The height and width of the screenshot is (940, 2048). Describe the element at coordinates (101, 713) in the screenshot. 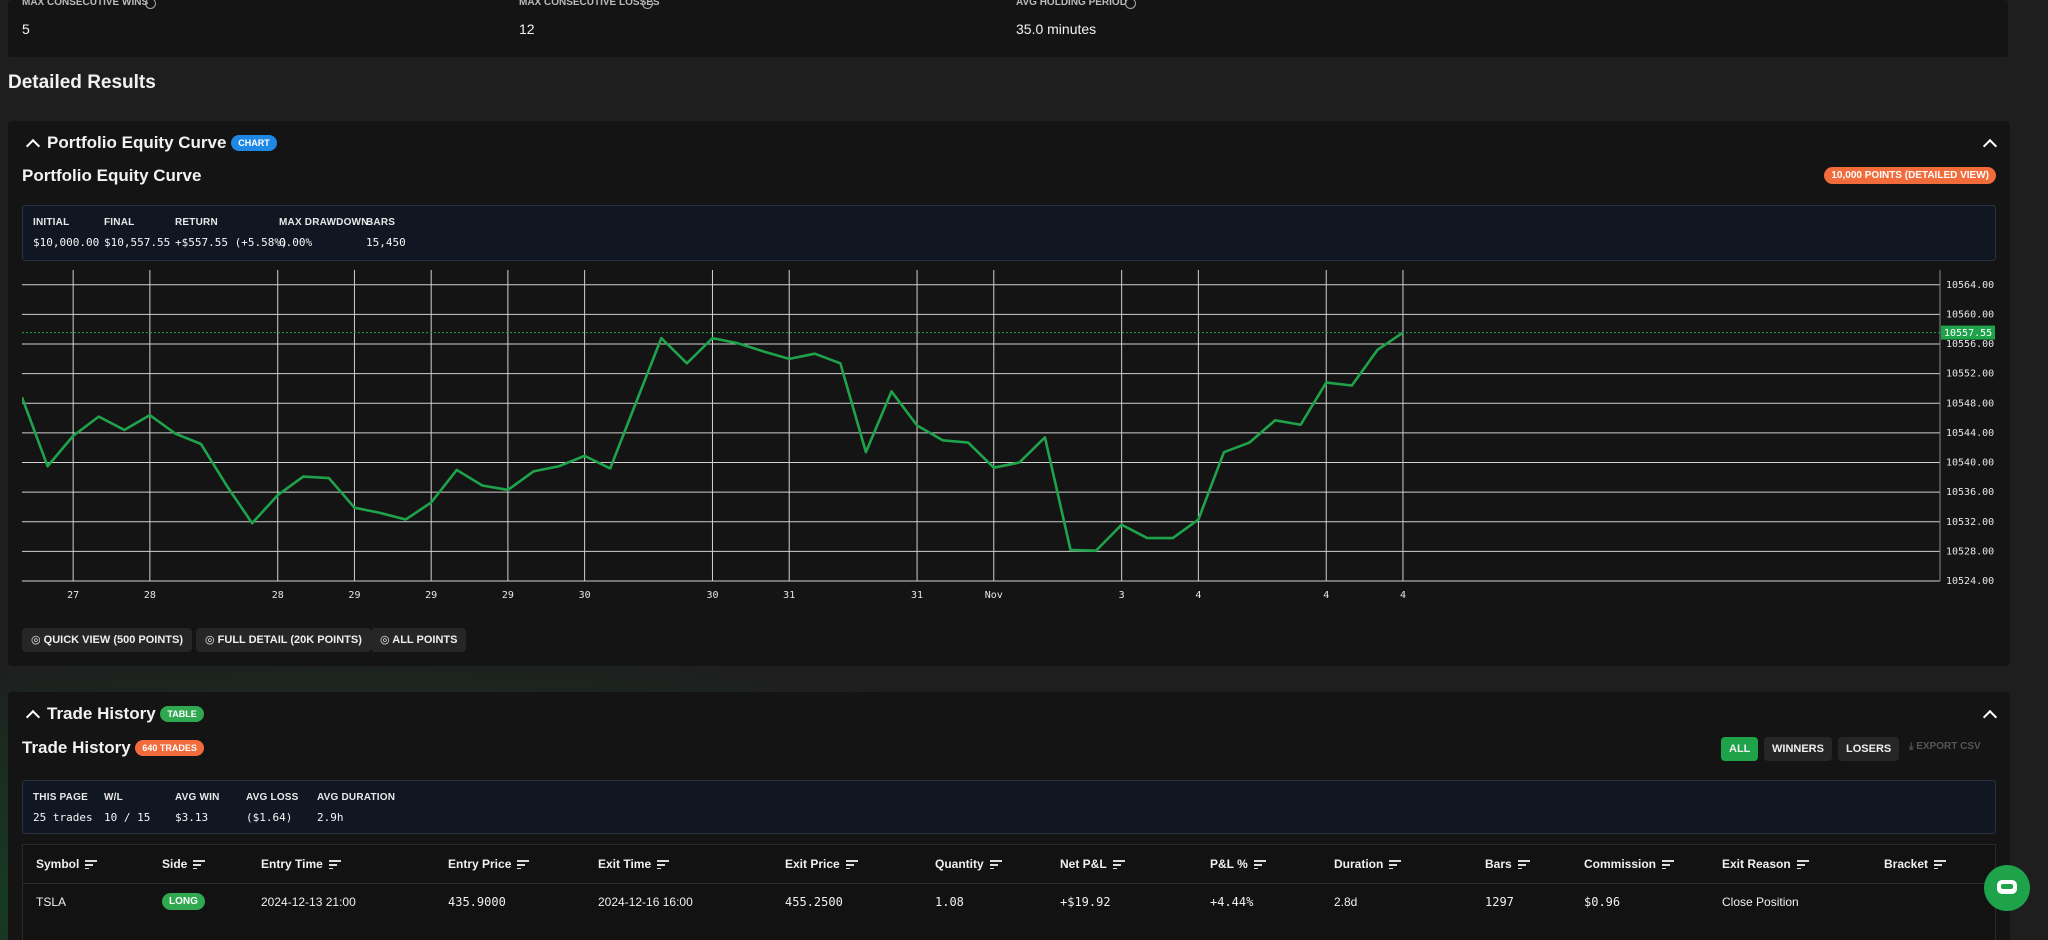

I see `panel-title: Trade History` at that location.